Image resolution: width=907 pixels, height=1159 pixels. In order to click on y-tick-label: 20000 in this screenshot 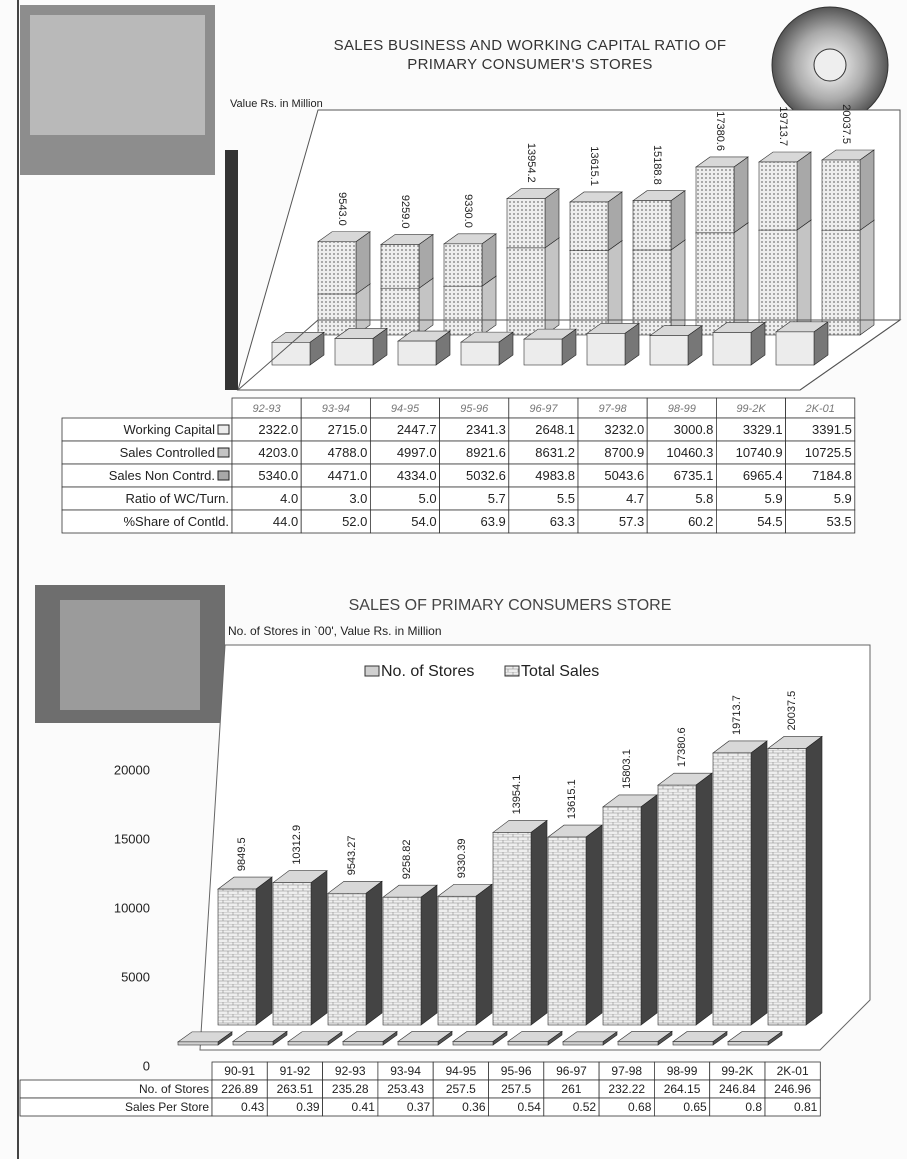, I will do `click(132, 769)`.